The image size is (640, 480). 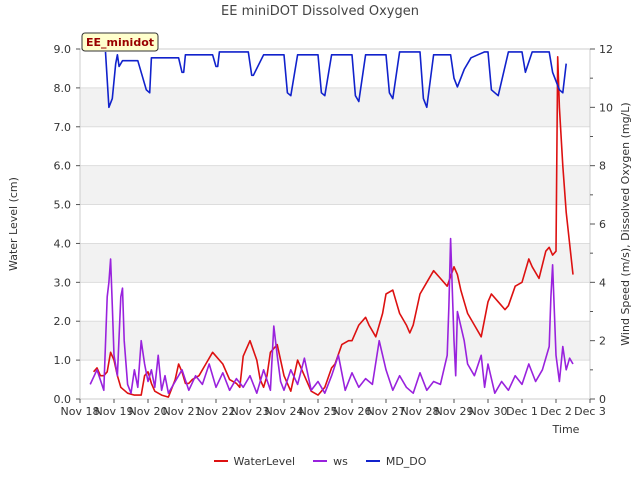 What do you see at coordinates (602, 166) in the screenshot?
I see `y-right-tick-label: 8` at bounding box center [602, 166].